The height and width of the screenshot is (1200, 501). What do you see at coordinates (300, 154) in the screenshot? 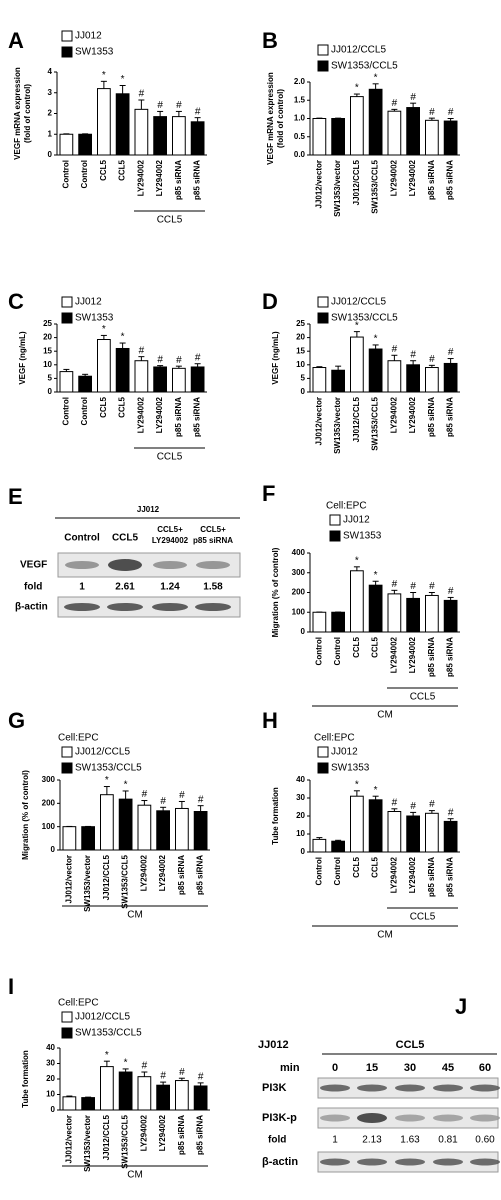
I see `y-tick-label: 0.0` at bounding box center [300, 154].